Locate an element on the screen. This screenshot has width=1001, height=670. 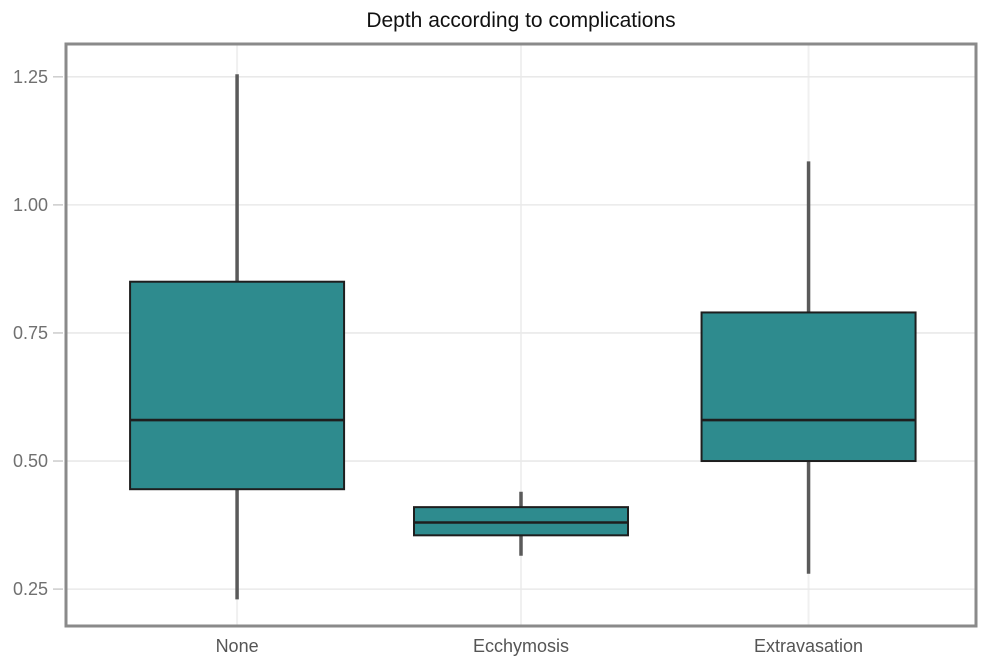
x-tick-label: Ecchymosis is located at coordinates (521, 646).